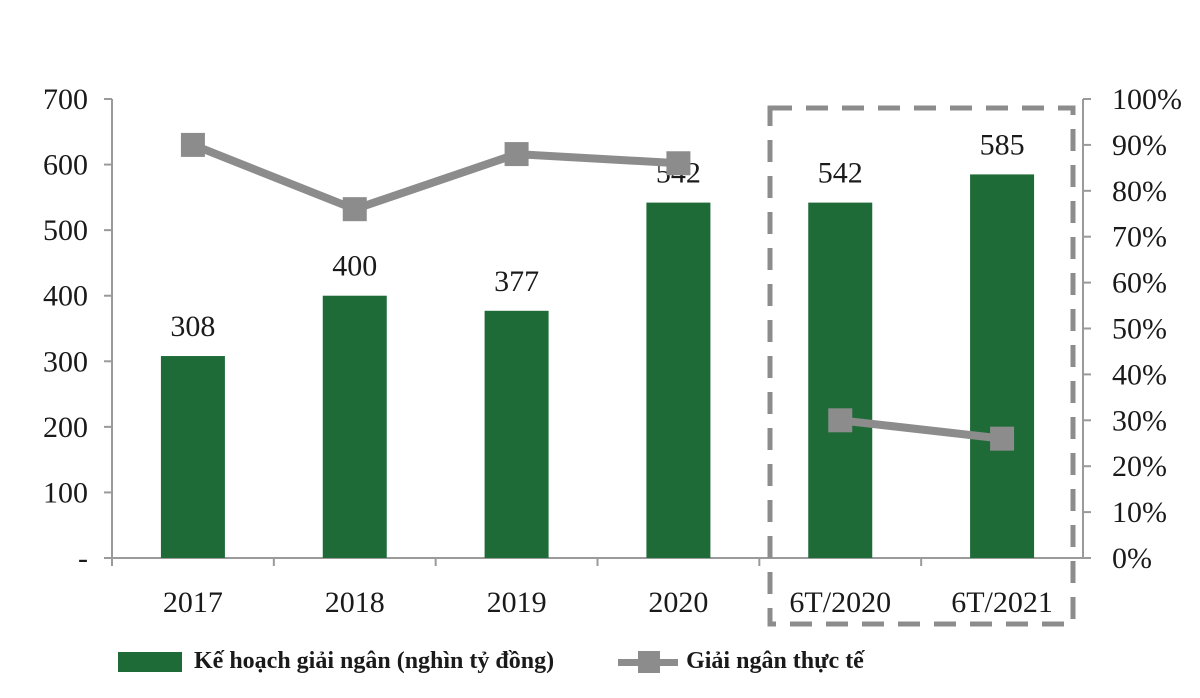 The width and height of the screenshot is (1200, 698). What do you see at coordinates (840, 602) in the screenshot?
I see `x-tick-label: 6T/2020` at bounding box center [840, 602].